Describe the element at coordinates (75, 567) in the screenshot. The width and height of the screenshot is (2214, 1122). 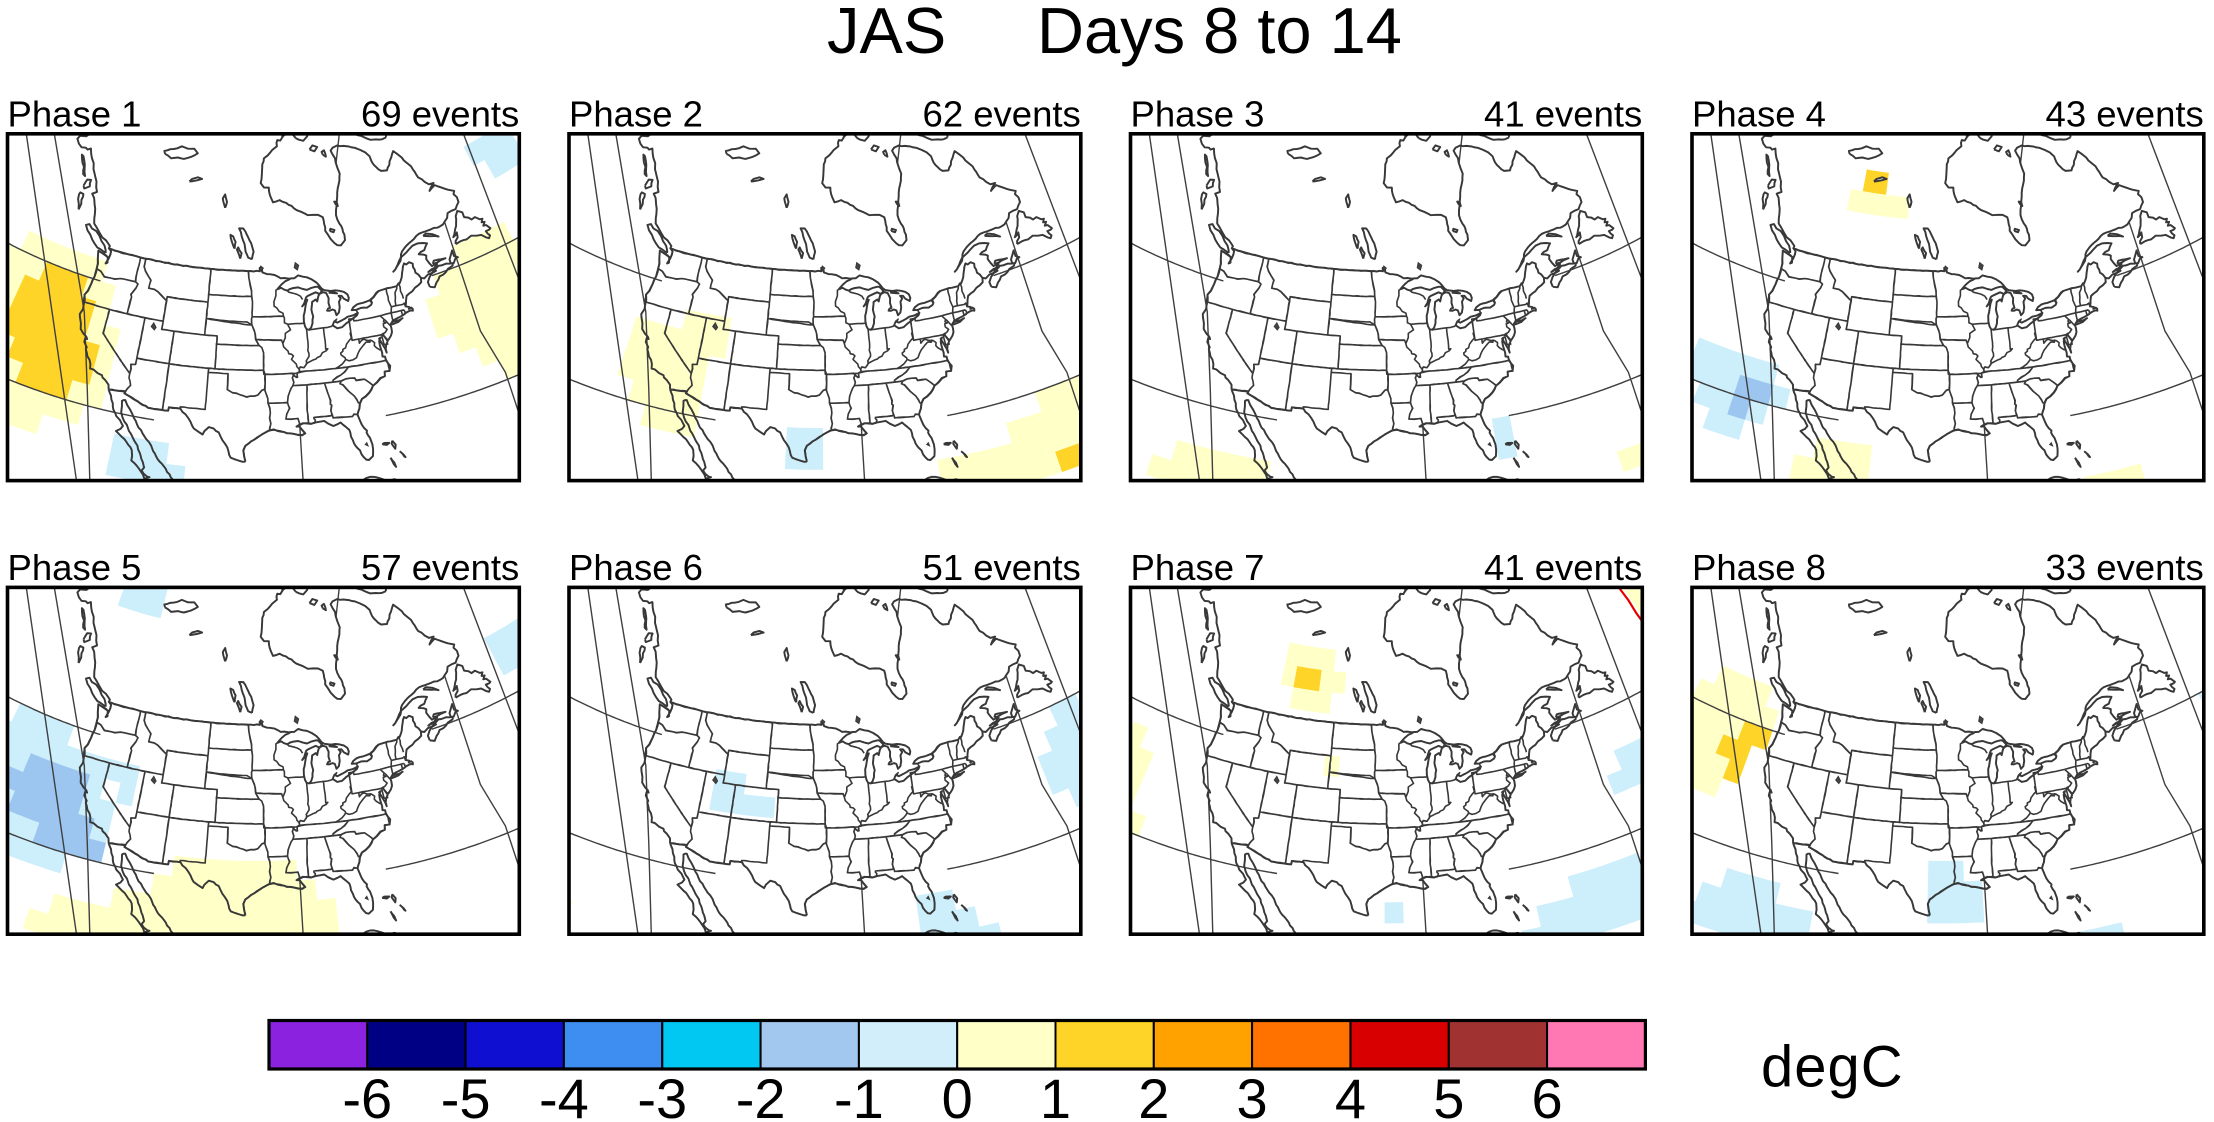
I see `svg-text: Phase 5` at that location.